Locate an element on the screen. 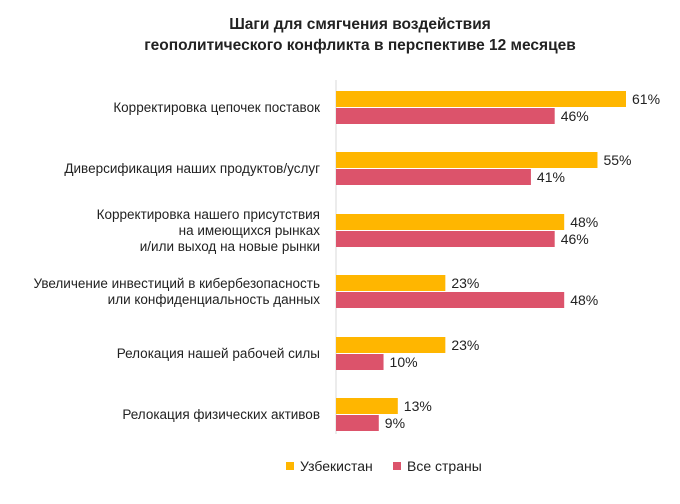 This screenshot has width=680, height=504. data-label: 13% is located at coordinates (418, 406).